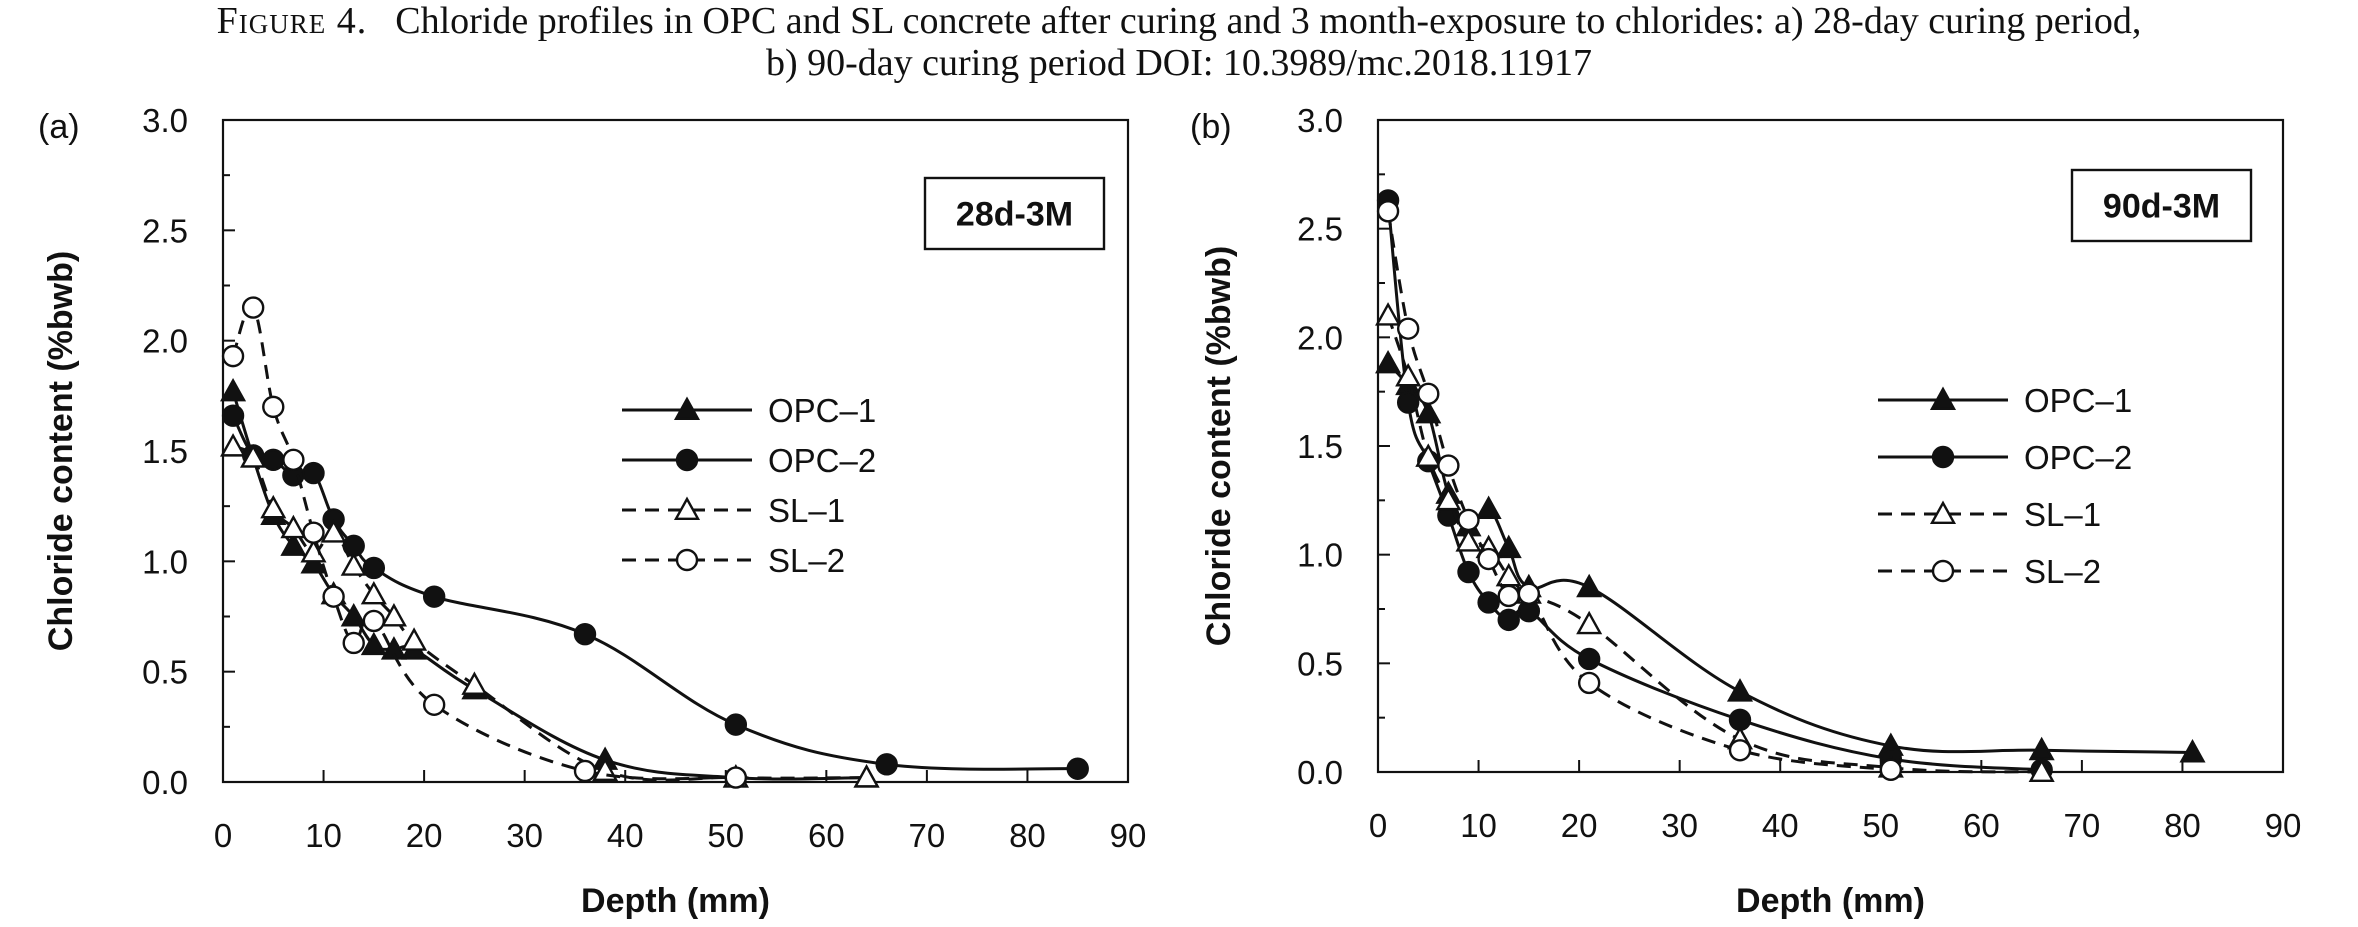 The width and height of the screenshot is (2358, 927). I want to click on inset-label: 90d-3M, so click(2161, 207).